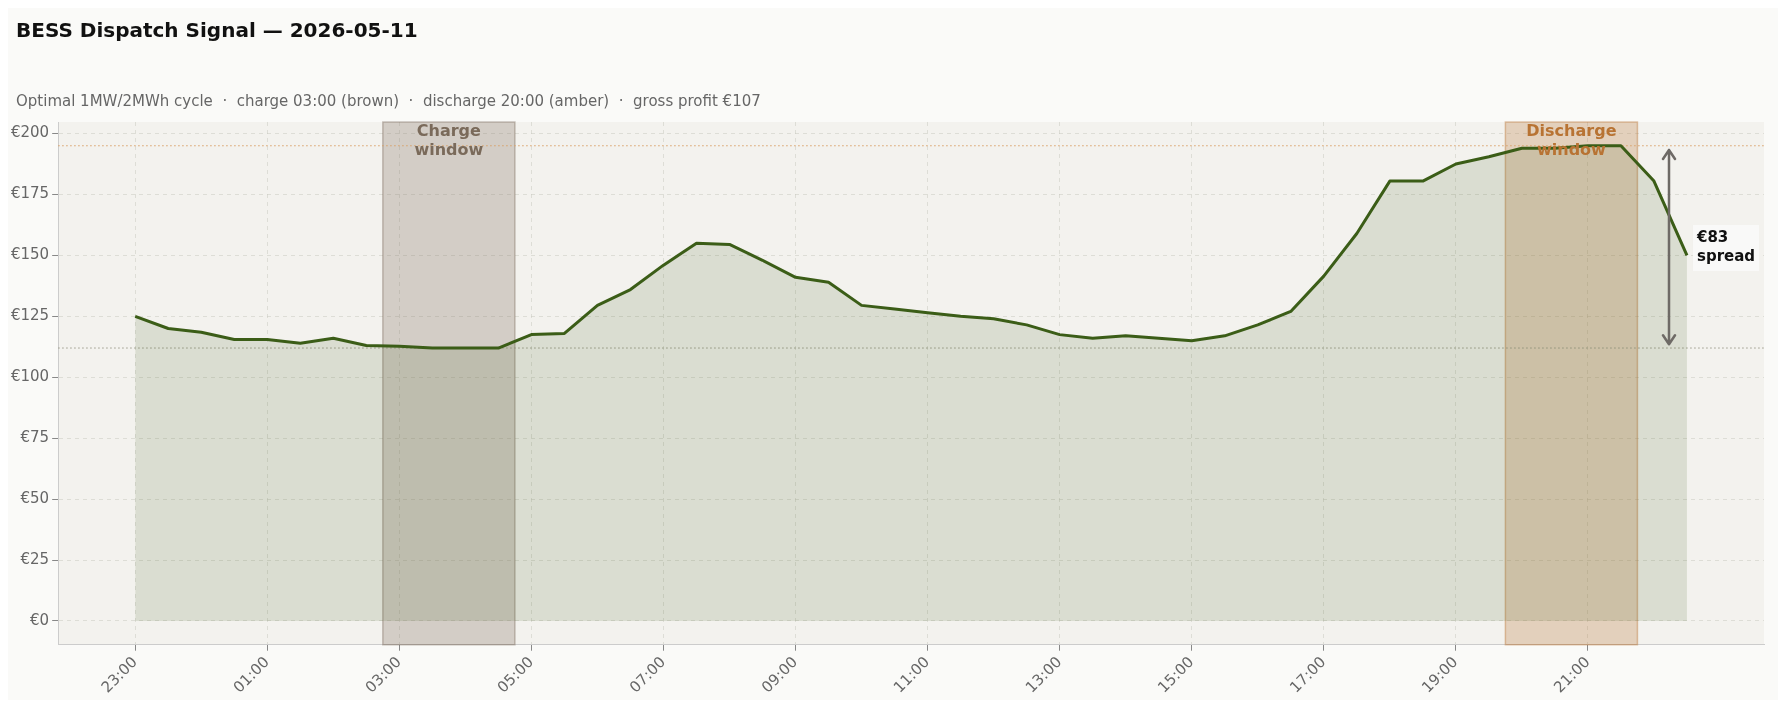  What do you see at coordinates (40, 619) in the screenshot?
I see `y-tick-label: €0` at bounding box center [40, 619].